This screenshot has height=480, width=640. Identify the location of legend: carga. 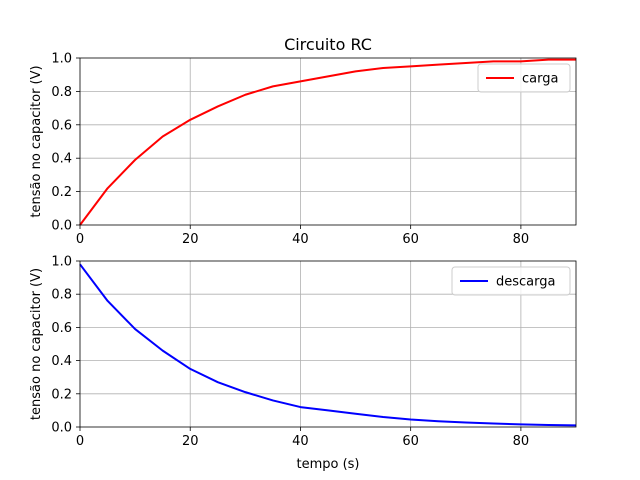
(524, 78).